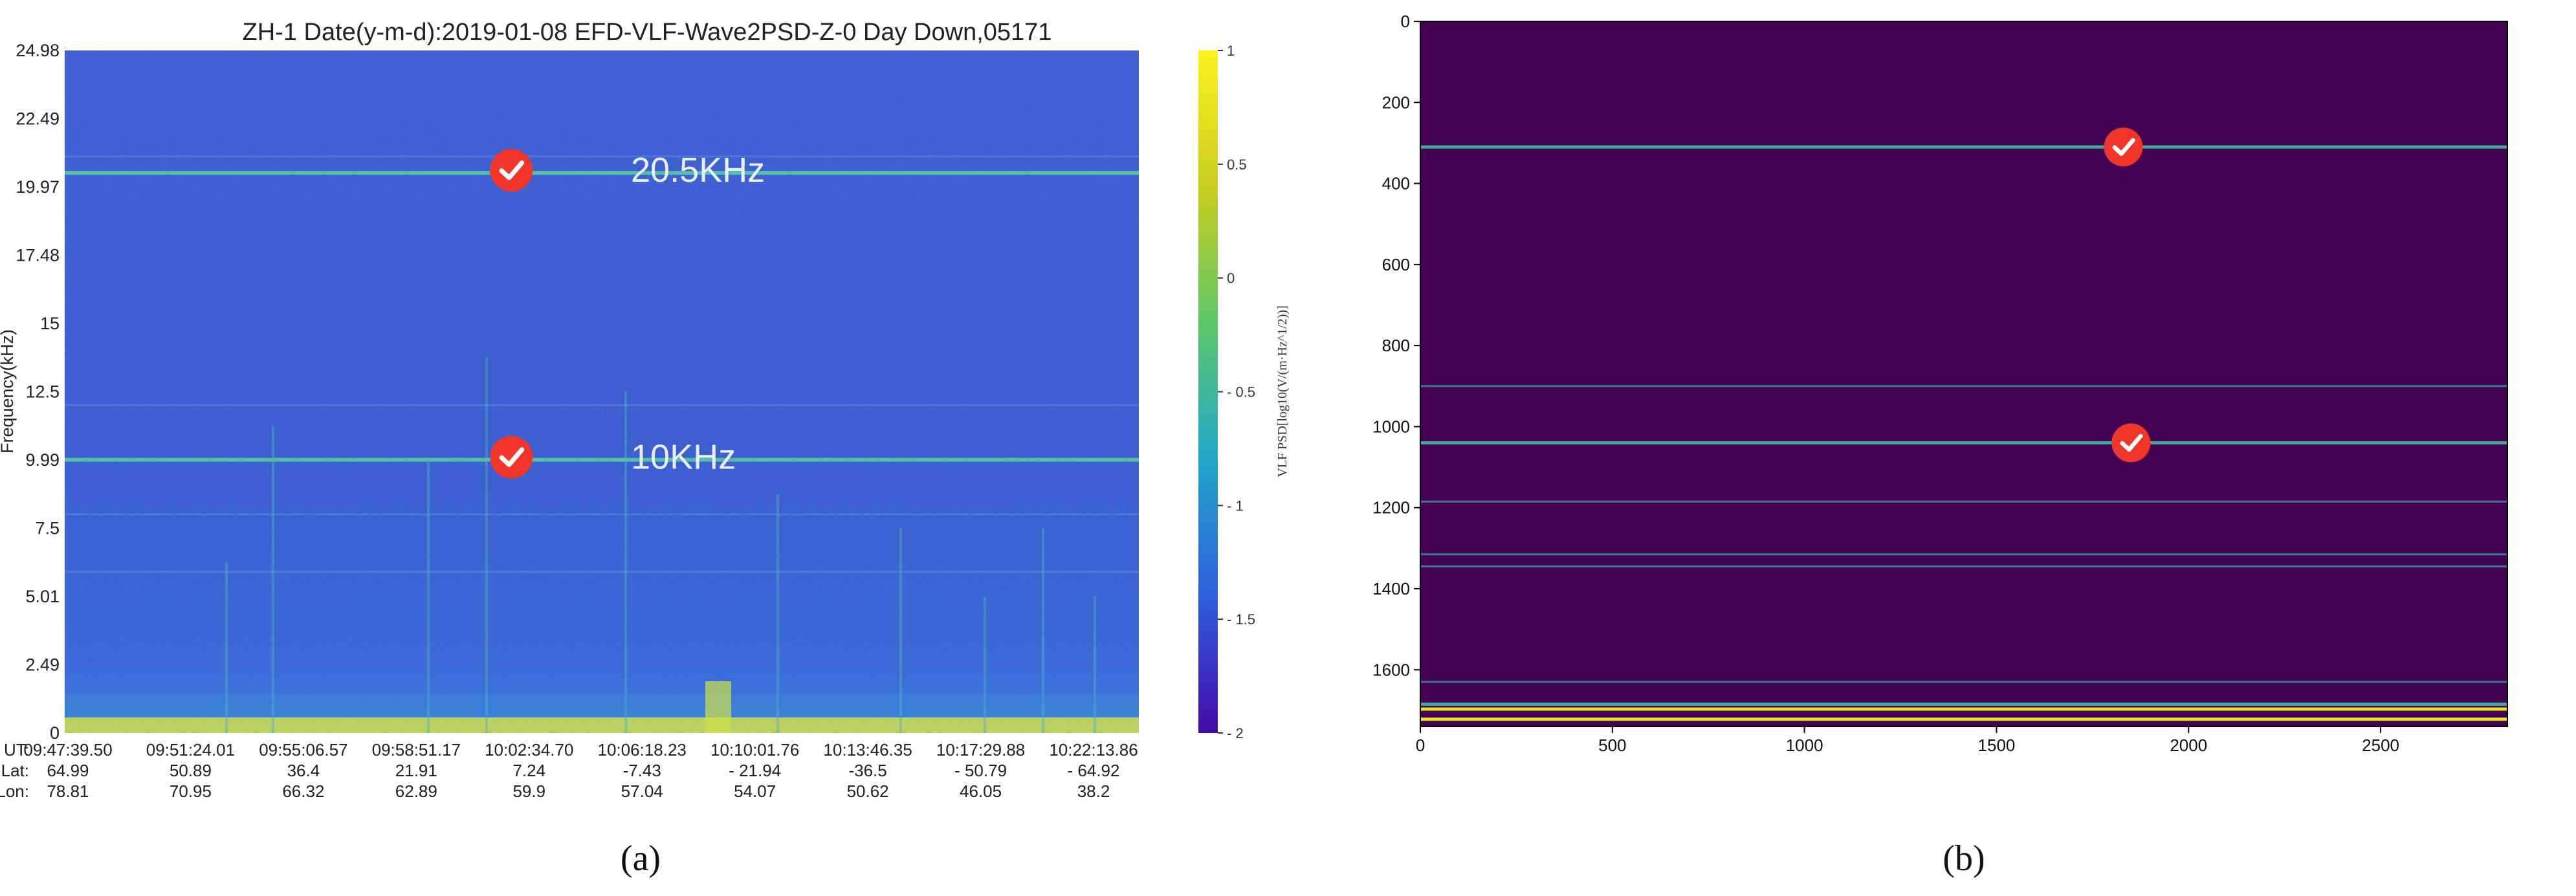 The image size is (2576, 896). Describe the element at coordinates (67, 749) in the screenshot. I see `x-row-value: 09:47:39.50` at that location.